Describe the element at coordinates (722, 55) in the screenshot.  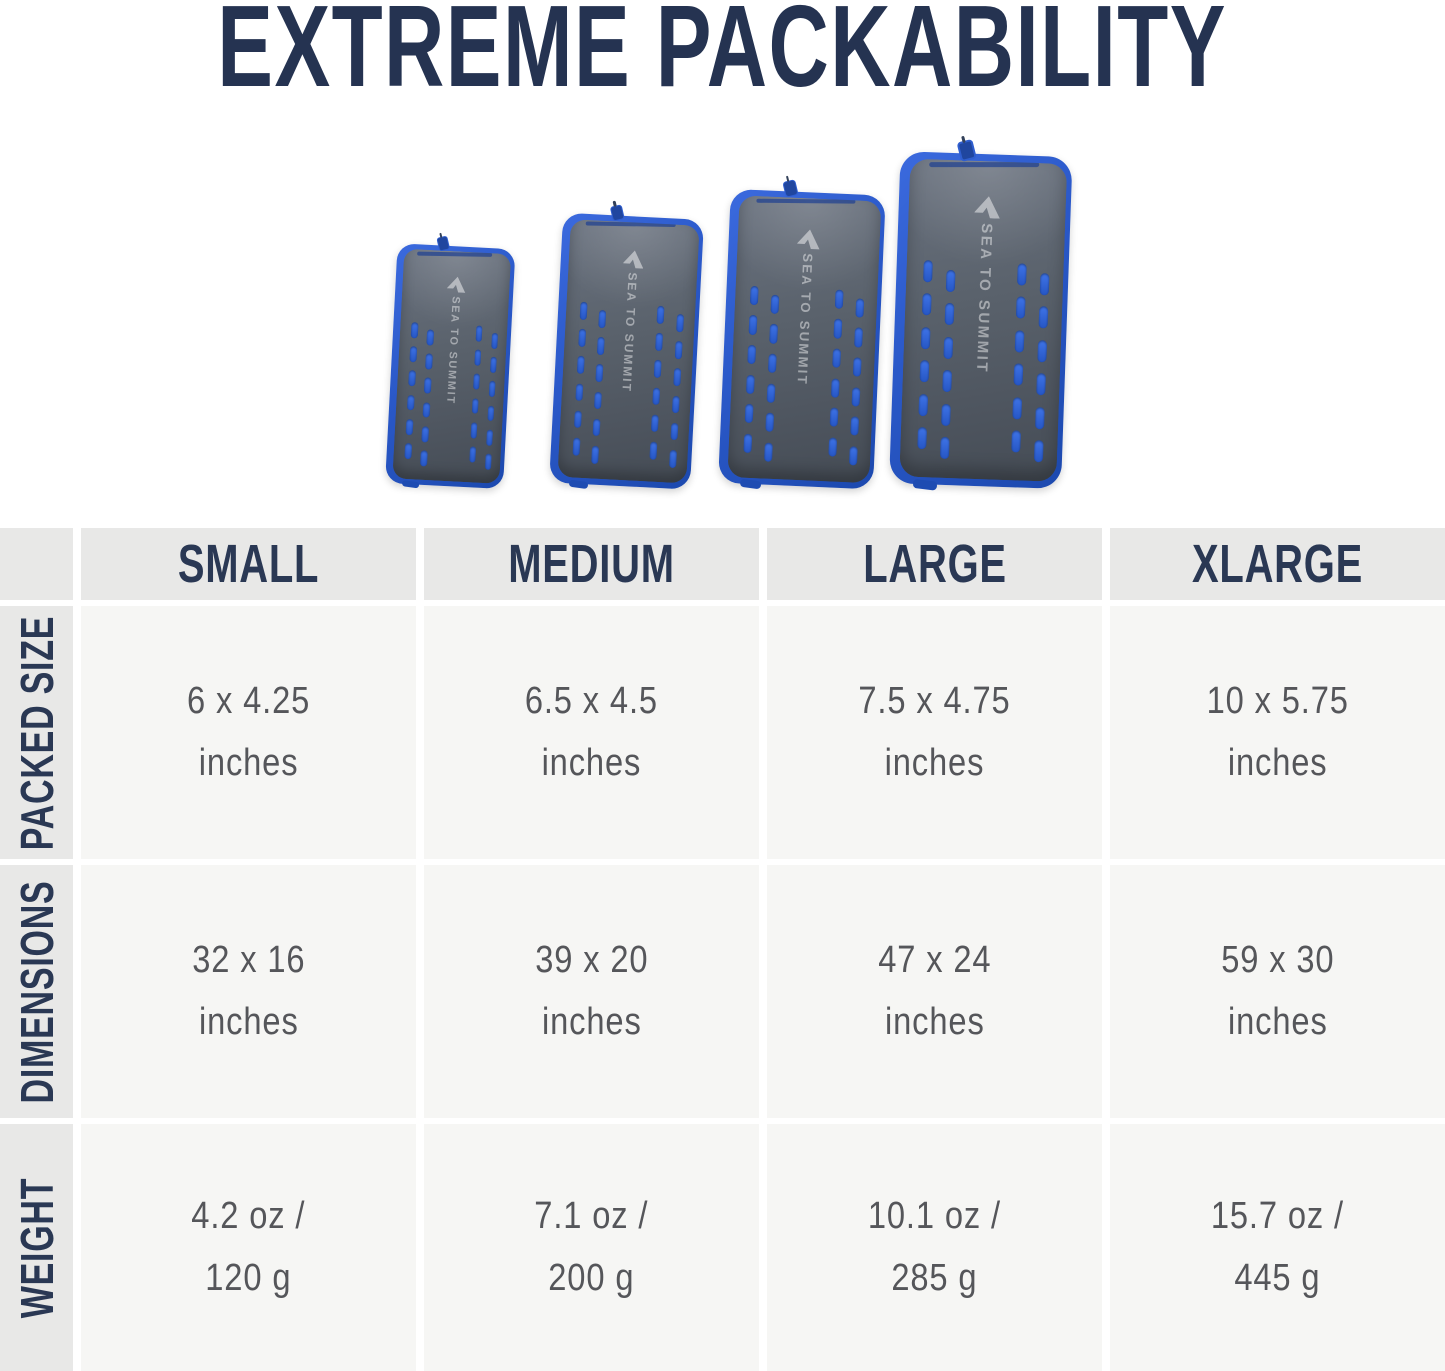
I see `page-title: EXTREME PACKABILITY` at that location.